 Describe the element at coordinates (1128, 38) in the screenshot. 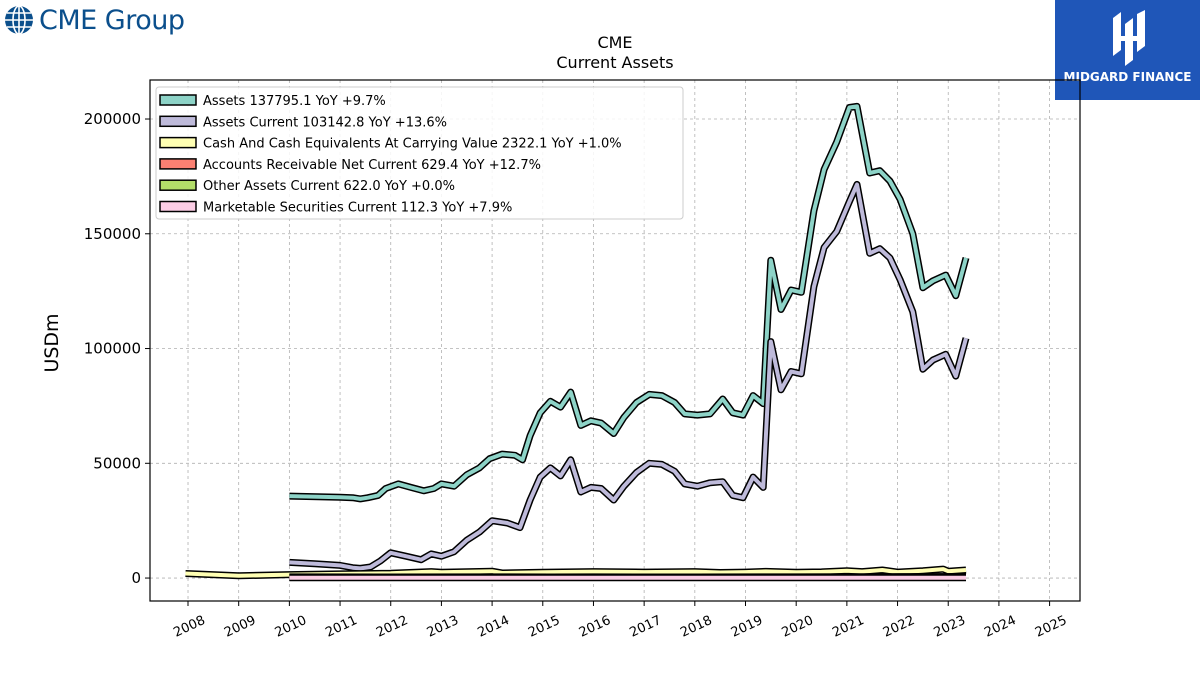

I see `midgard-emblem-icon` at that location.